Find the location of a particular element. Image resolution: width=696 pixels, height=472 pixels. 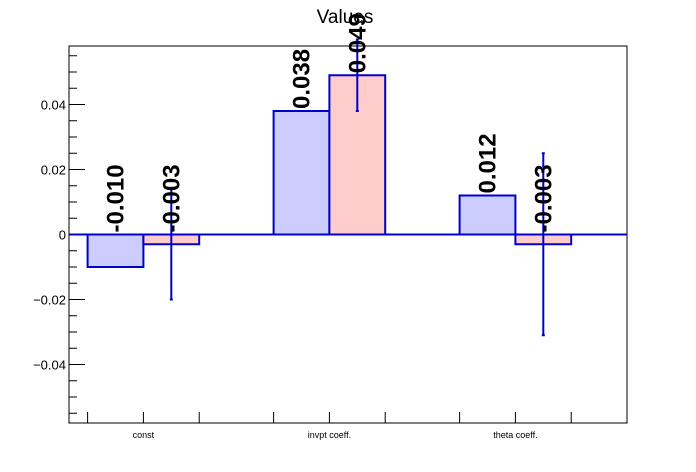

y-tick-label: 0.02 is located at coordinates (53, 170).